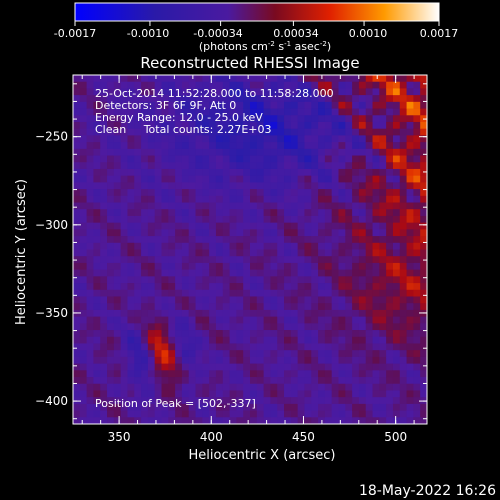  Describe the element at coordinates (75, 33) in the screenshot. I see `colorbar-tick-label: -0.0017` at that location.